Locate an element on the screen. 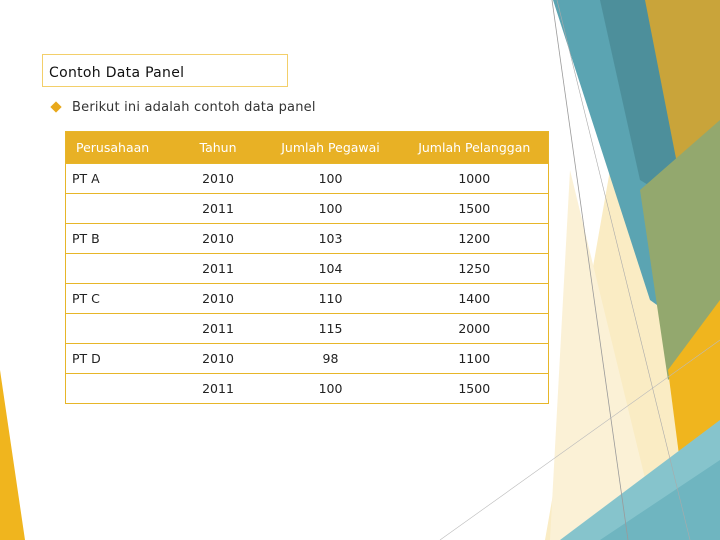  table-row: PT B 2010 103 1200 is located at coordinates (307, 238).